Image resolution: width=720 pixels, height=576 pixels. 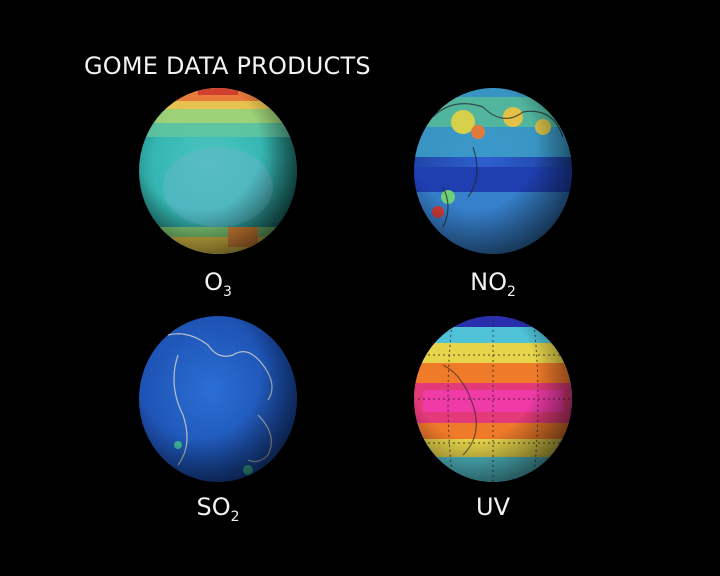 I want to click on uv-label: UV, so click(x=493, y=507).